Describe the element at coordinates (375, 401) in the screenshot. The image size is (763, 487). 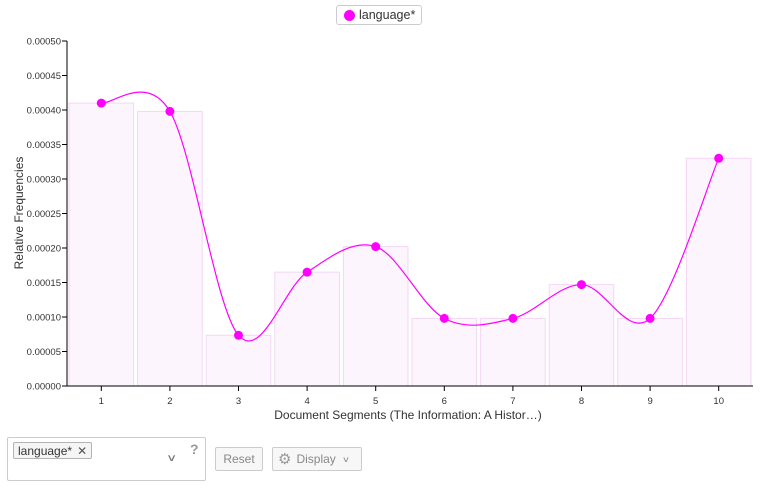
I see `x-tick-label: 5` at that location.